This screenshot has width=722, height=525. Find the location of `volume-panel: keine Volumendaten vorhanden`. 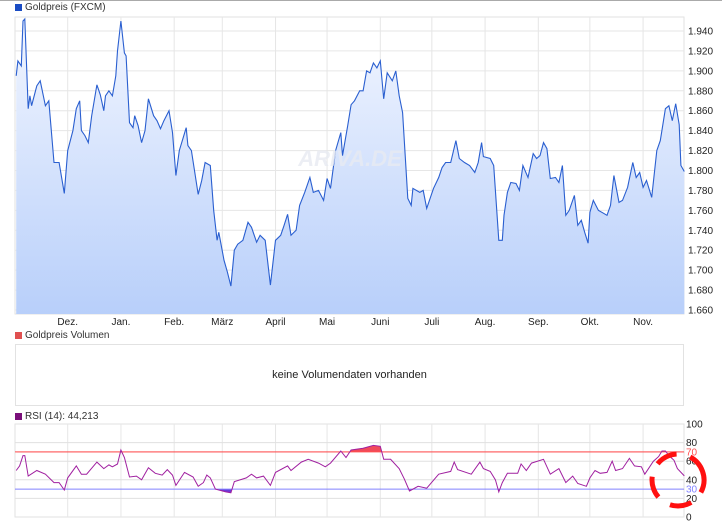

volume-panel: keine Volumendaten vorhanden is located at coordinates (349, 375).